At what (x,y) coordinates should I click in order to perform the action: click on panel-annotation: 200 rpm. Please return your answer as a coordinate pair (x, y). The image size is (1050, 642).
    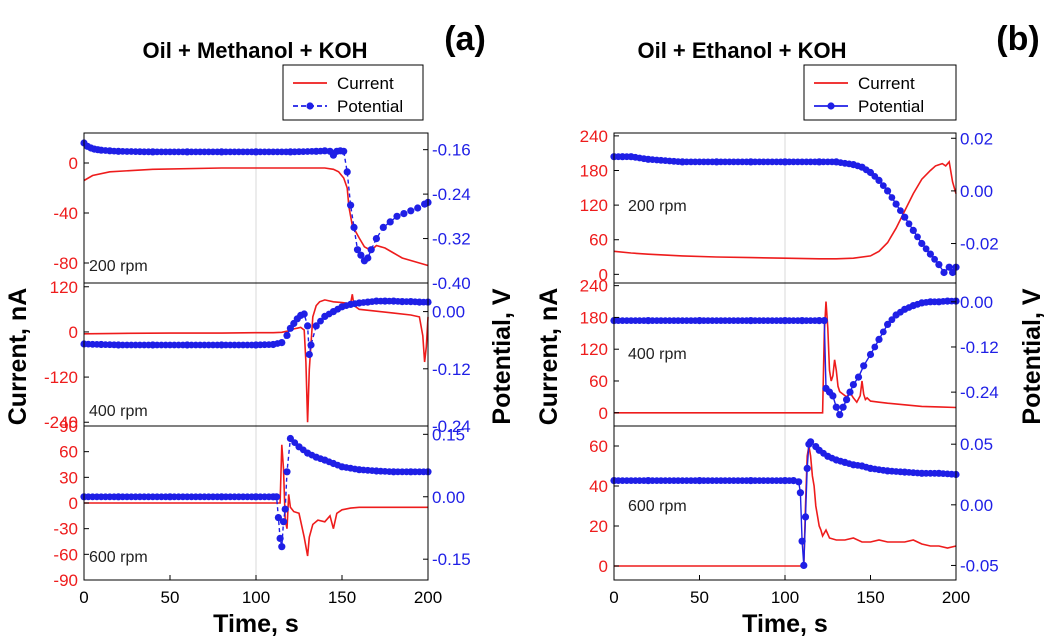
    Looking at the image, I should click on (657, 206).